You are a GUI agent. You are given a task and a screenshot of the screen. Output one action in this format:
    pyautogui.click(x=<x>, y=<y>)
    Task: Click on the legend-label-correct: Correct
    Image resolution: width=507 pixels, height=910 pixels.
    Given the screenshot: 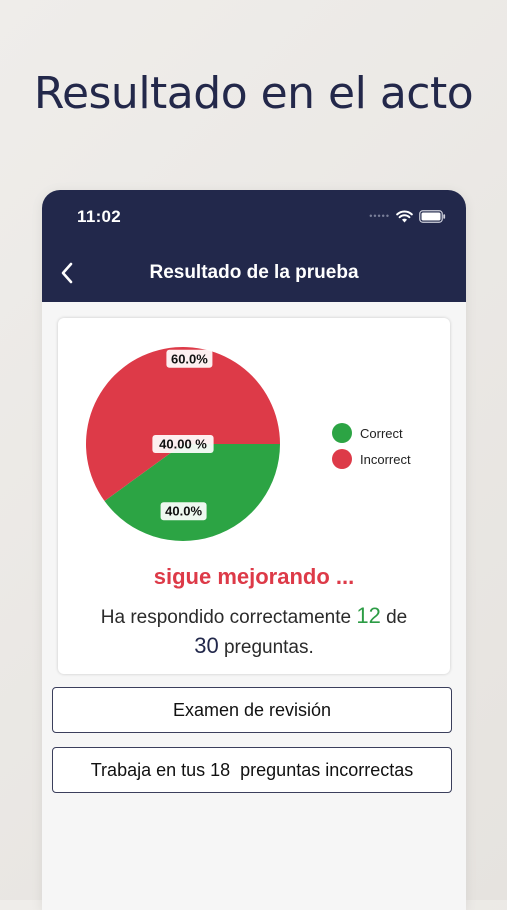 What is the action you would take?
    pyautogui.click(x=381, y=433)
    